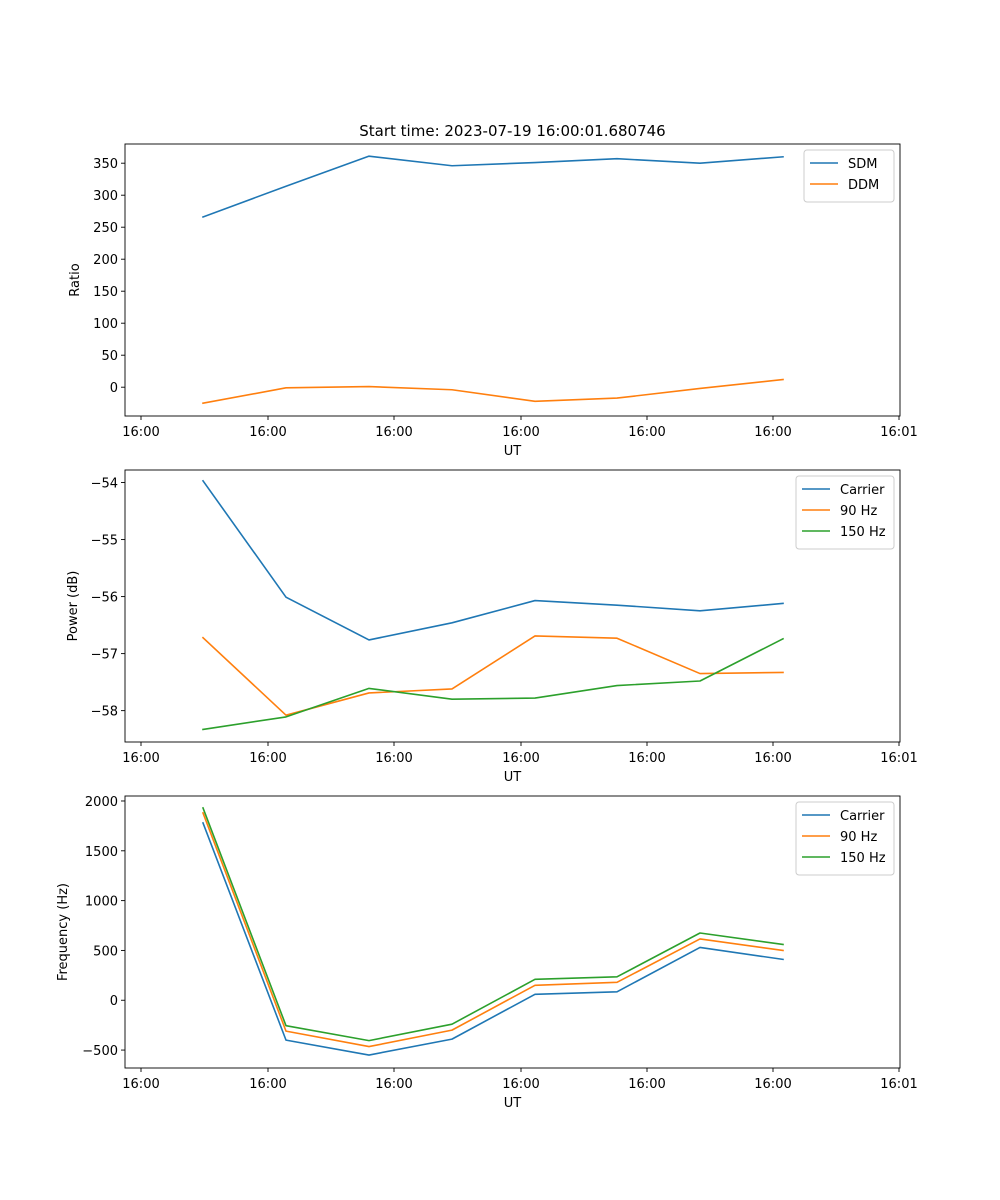 This screenshot has width=1000, height=1200. Describe the element at coordinates (105, 260) in the screenshot. I see `y-tick-label: 200` at that location.